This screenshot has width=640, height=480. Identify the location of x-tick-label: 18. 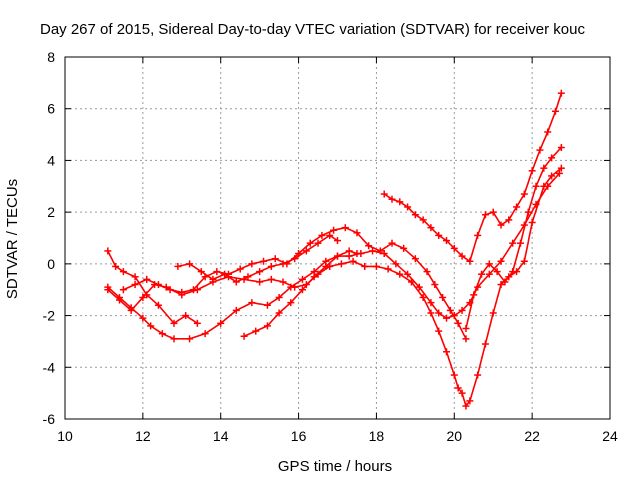
(377, 436).